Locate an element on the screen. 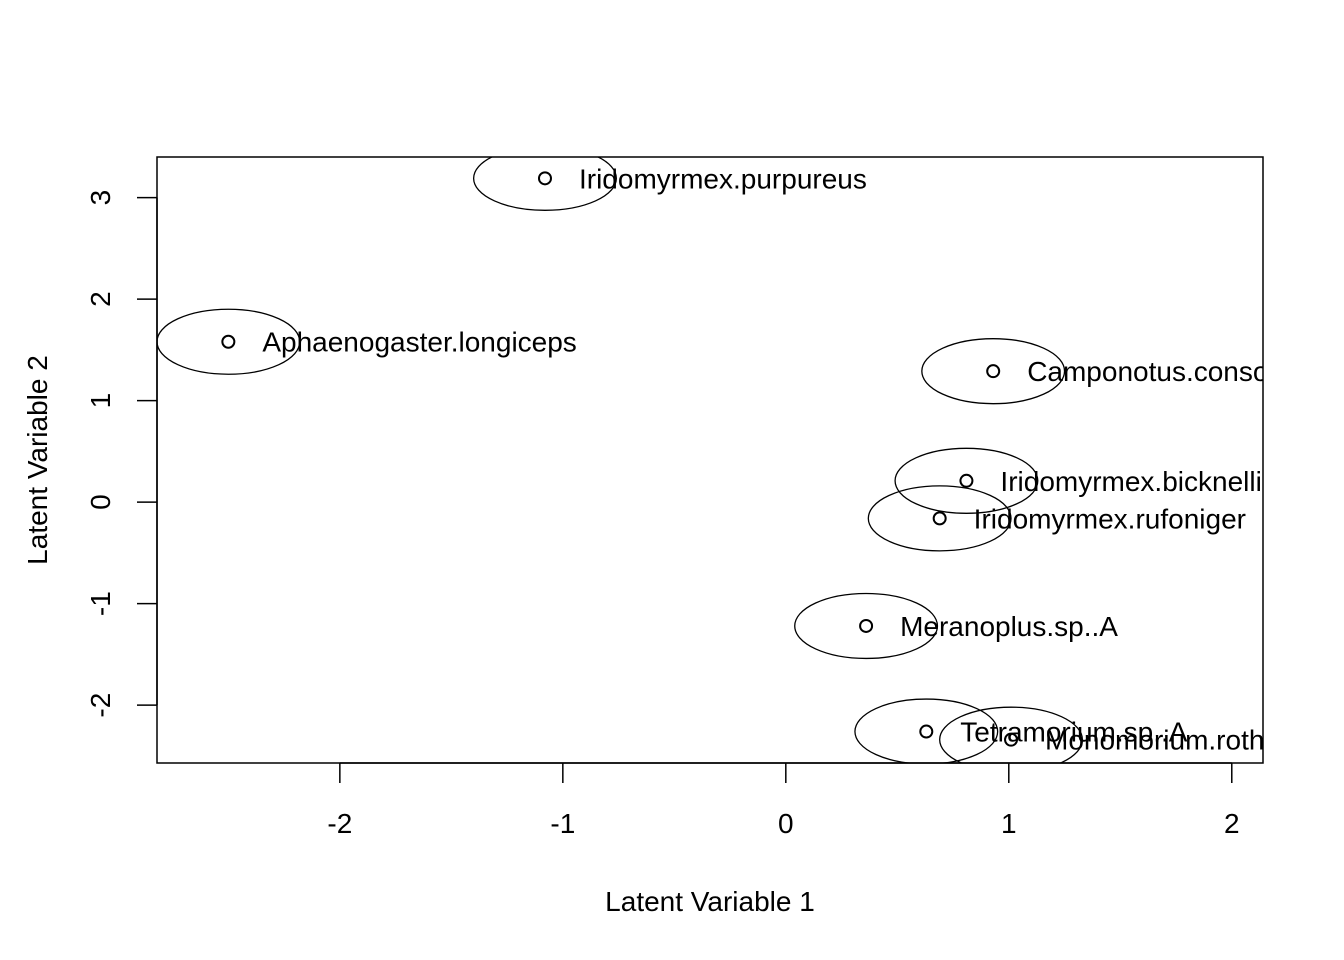 The width and height of the screenshot is (1344, 960). point-label: Tetramorium.sp..A is located at coordinates (1073, 732).